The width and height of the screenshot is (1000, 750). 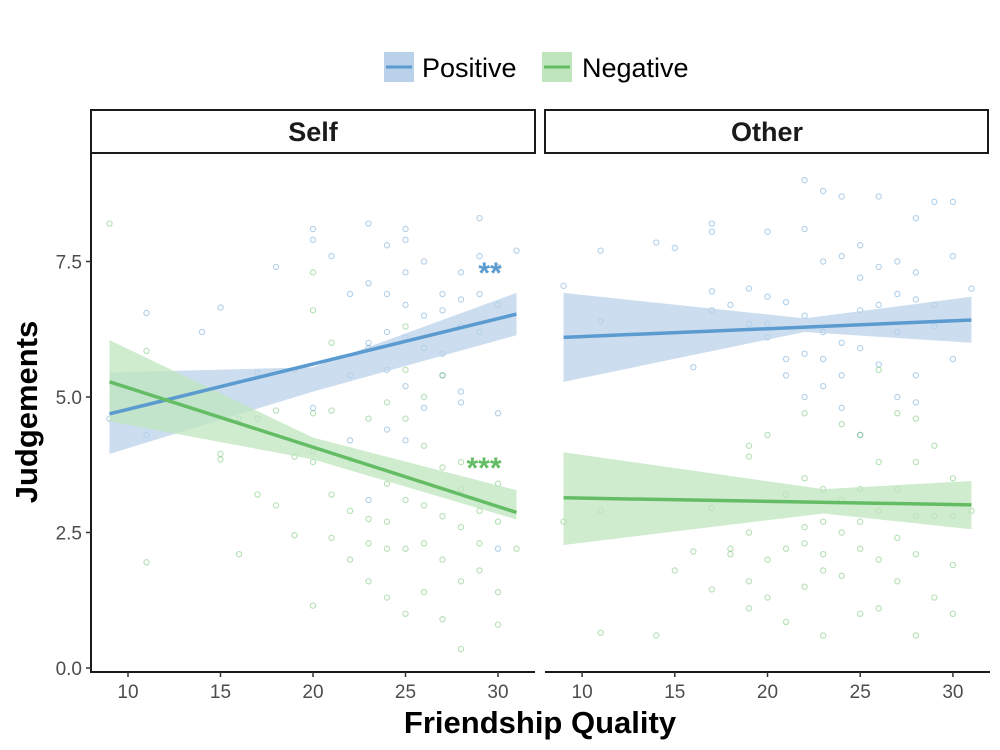 I want to click on y-ticks: 0.0 2.5 5.0 7.5, so click(x=73, y=466).